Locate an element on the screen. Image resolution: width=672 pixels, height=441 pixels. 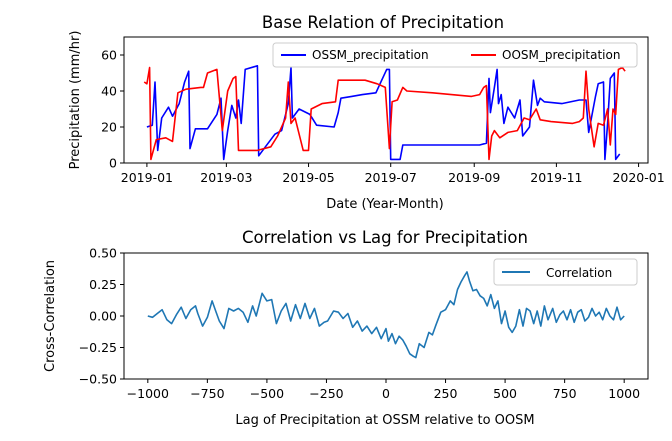
bottom-chart-y-ticks: −0.50 −0.25 0.00 0.25 0.50 is located at coordinates (101, 316).